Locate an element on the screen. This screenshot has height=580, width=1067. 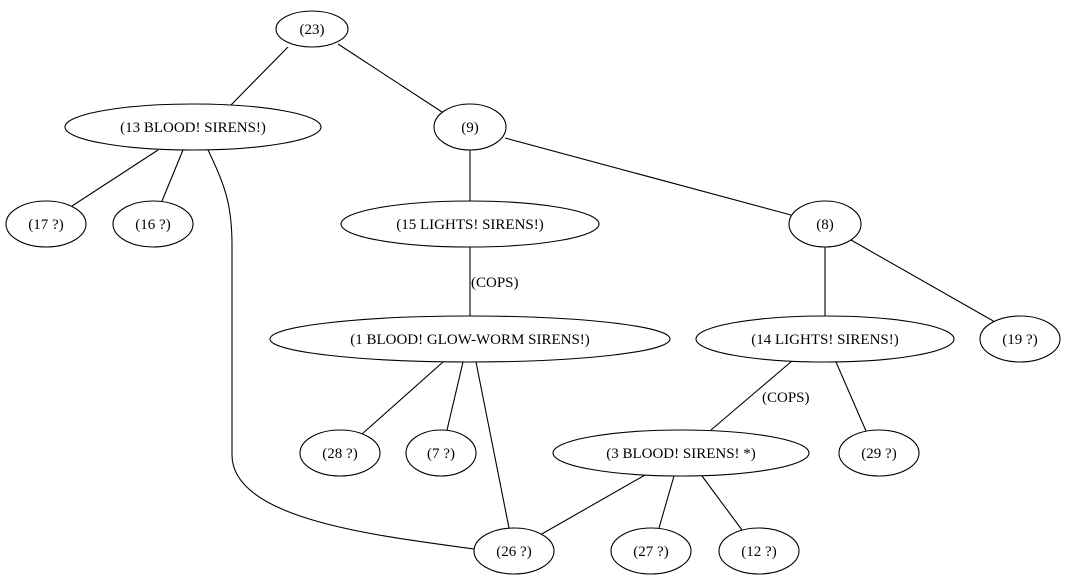
node-27: (27 ?) is located at coordinates (651, 551).